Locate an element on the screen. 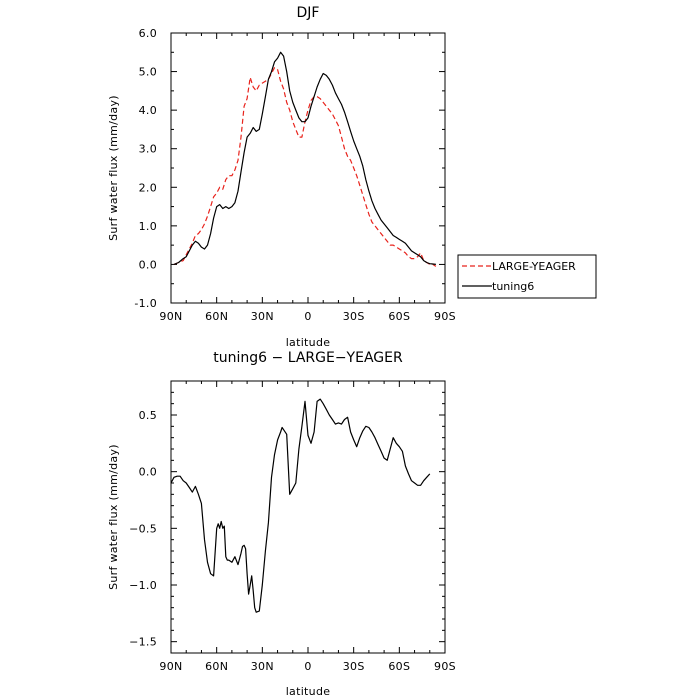 This screenshot has width=700, height=700. top-x-tick-label: 30S is located at coordinates (354, 316).